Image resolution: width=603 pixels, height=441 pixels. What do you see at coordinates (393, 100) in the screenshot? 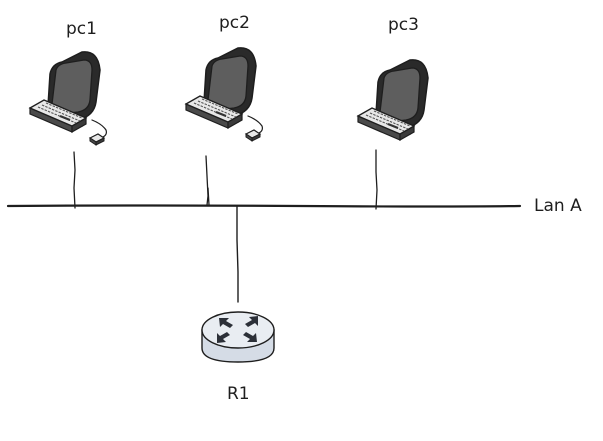
I see `pc3-computer-icon` at bounding box center [393, 100].